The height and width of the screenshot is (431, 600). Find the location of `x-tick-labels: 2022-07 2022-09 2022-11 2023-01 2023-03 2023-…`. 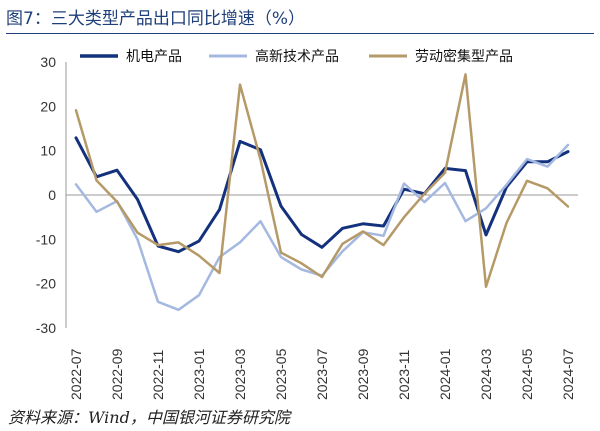

x-tick-labels: 2022-07 2022-09 2022-11 2023-01 2023-03 2023-… is located at coordinates (322, 374).